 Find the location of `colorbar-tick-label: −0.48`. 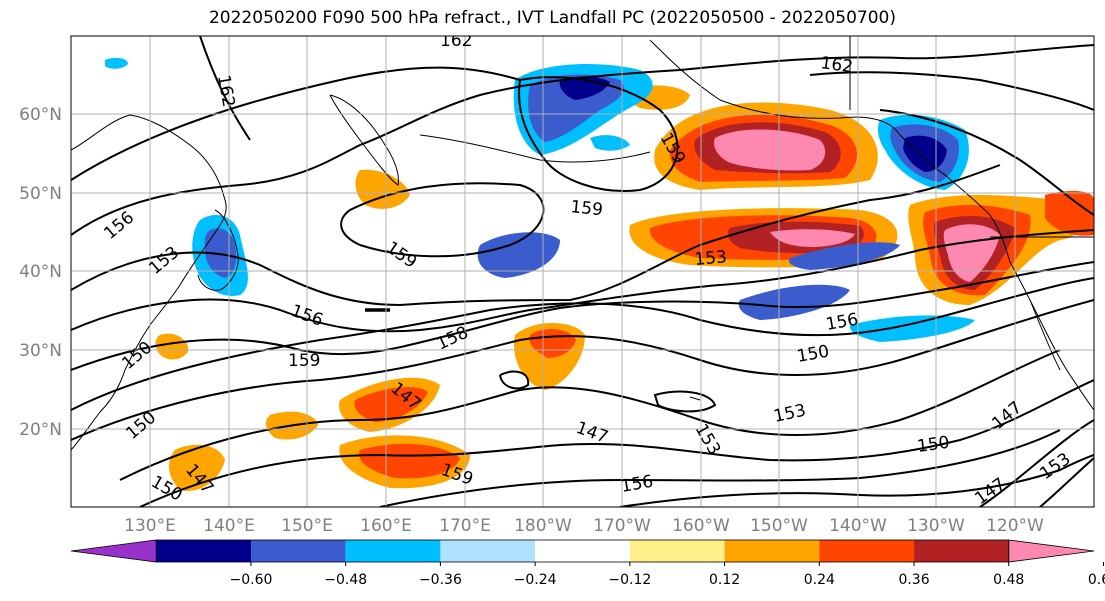

colorbar-tick-label: −0.48 is located at coordinates (345, 580).